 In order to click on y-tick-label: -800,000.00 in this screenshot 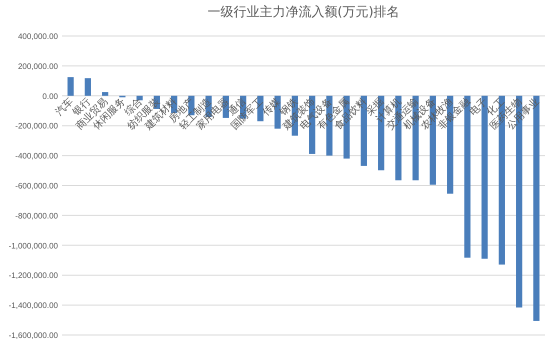, I will do `click(37, 215)`.